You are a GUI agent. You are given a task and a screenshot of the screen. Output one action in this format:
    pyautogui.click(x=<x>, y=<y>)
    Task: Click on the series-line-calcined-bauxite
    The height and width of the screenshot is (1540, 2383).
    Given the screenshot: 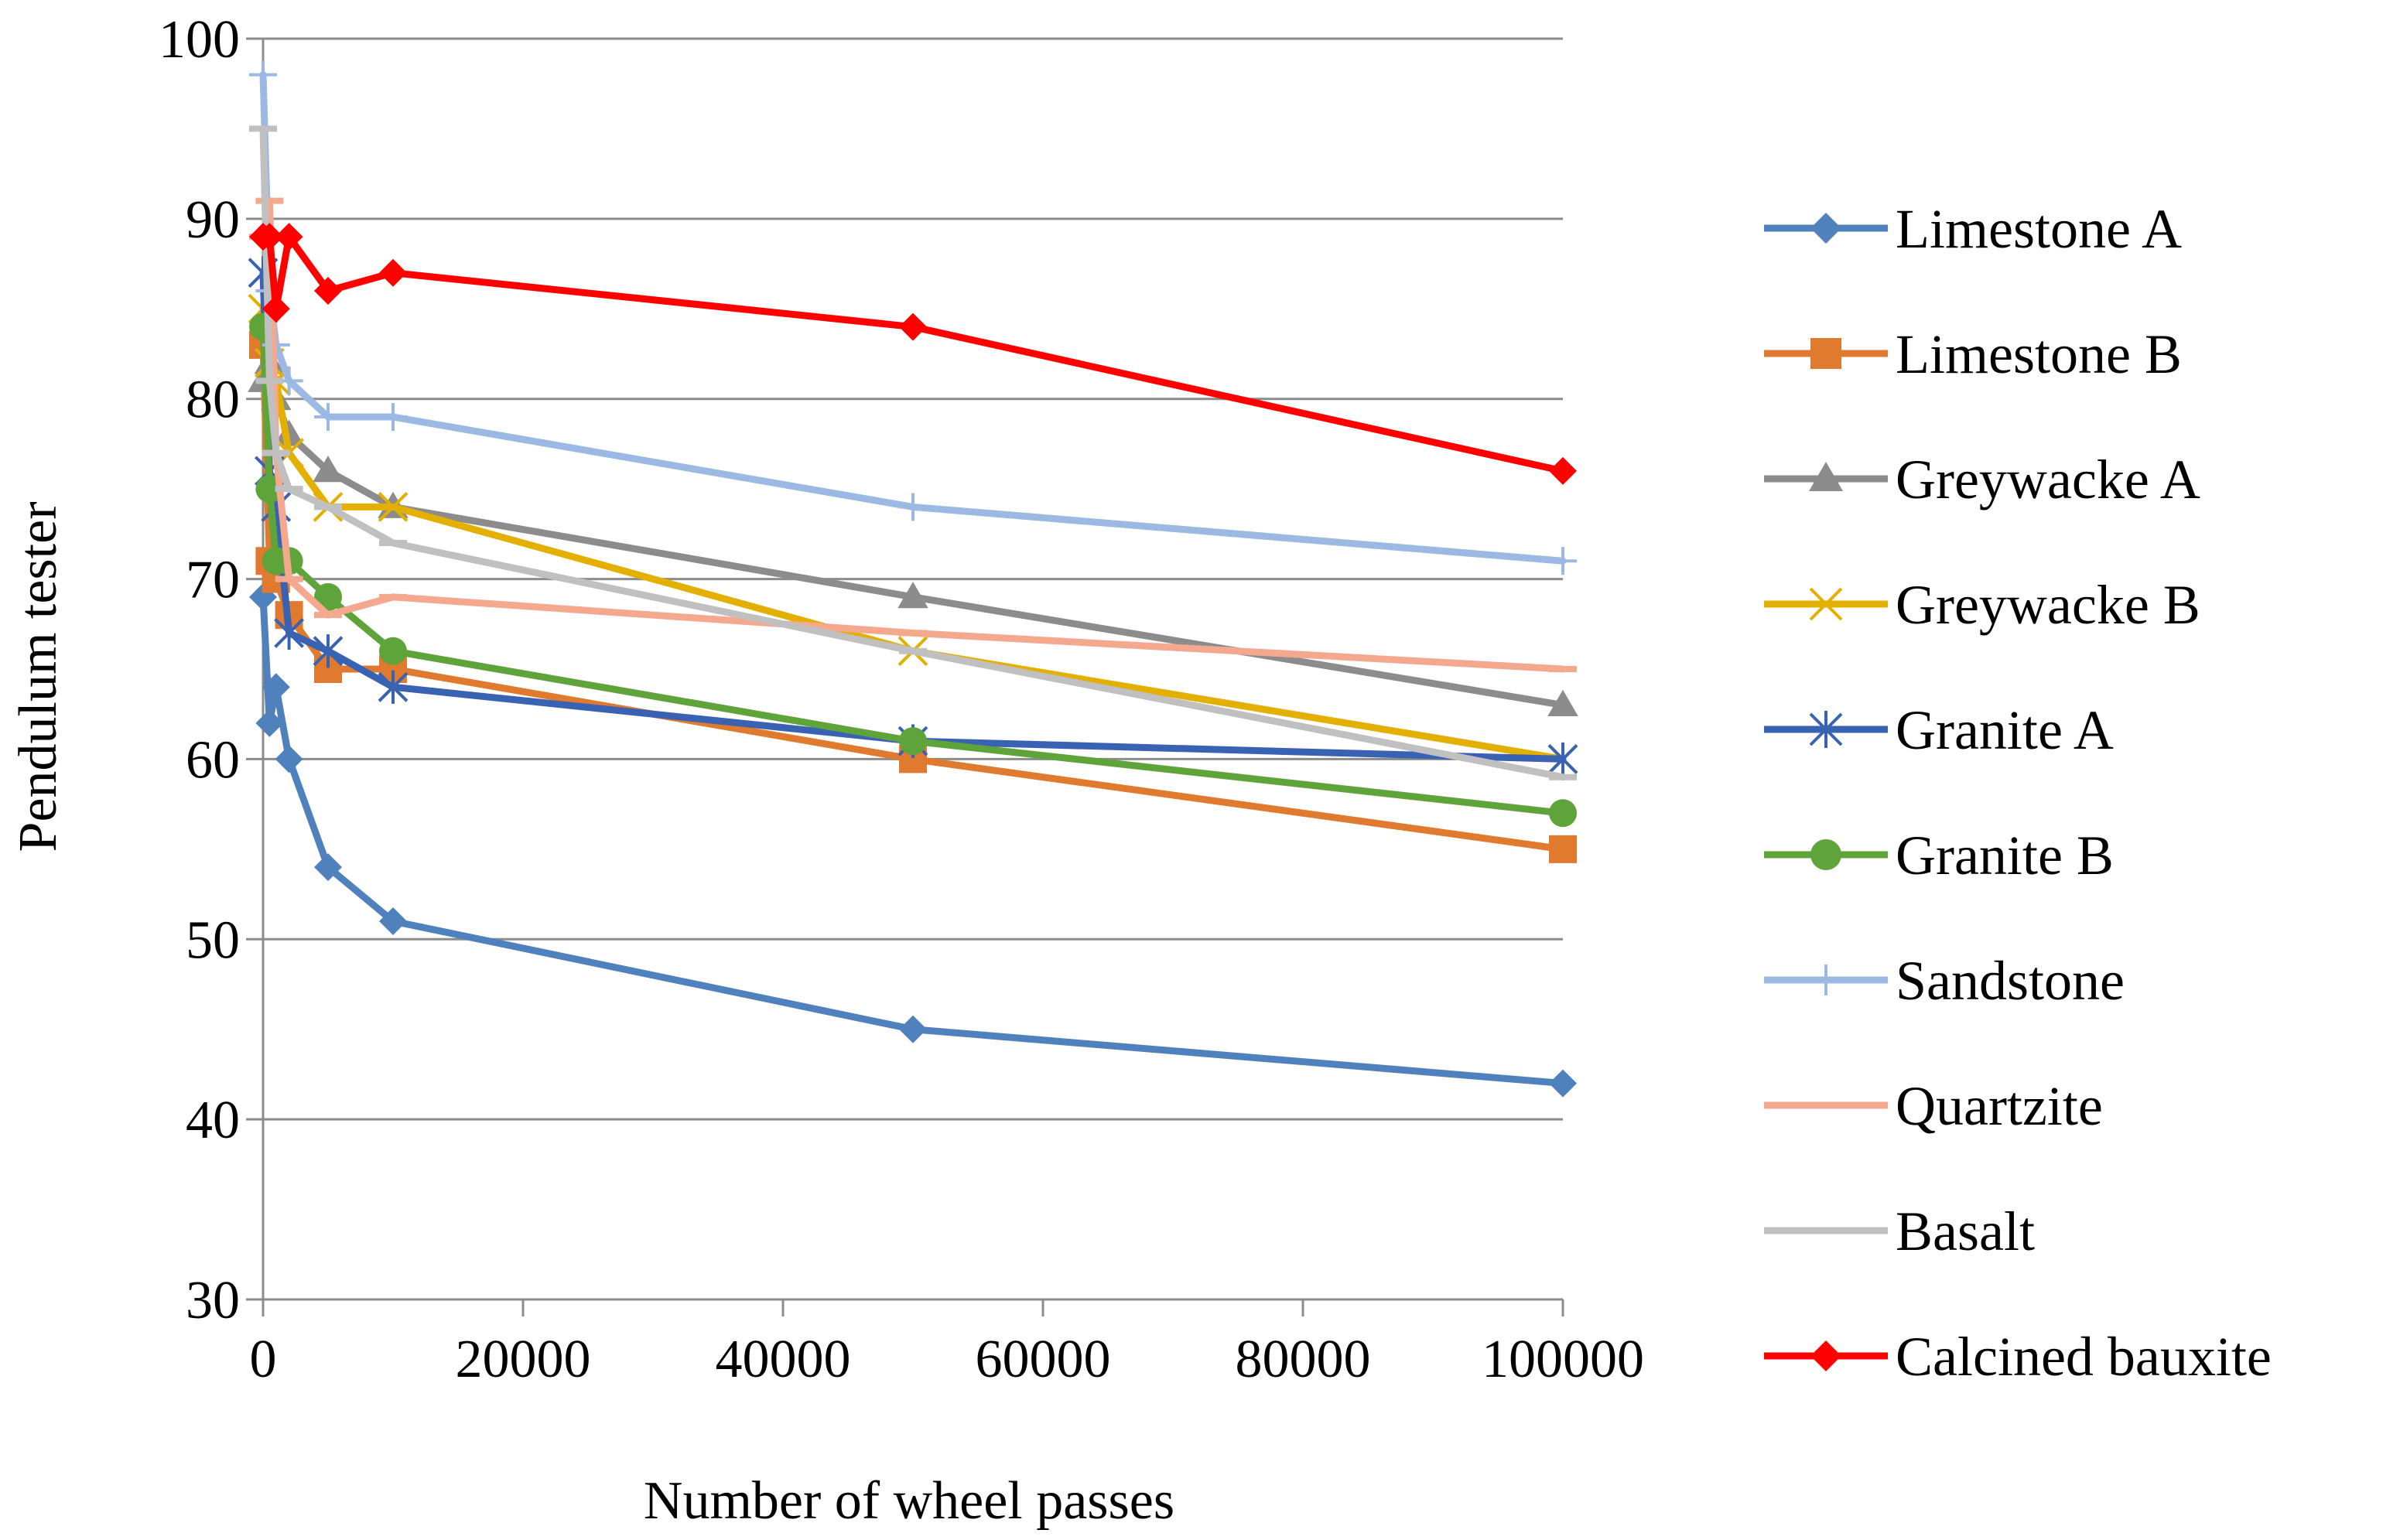 What is the action you would take?
    pyautogui.click(x=913, y=354)
    